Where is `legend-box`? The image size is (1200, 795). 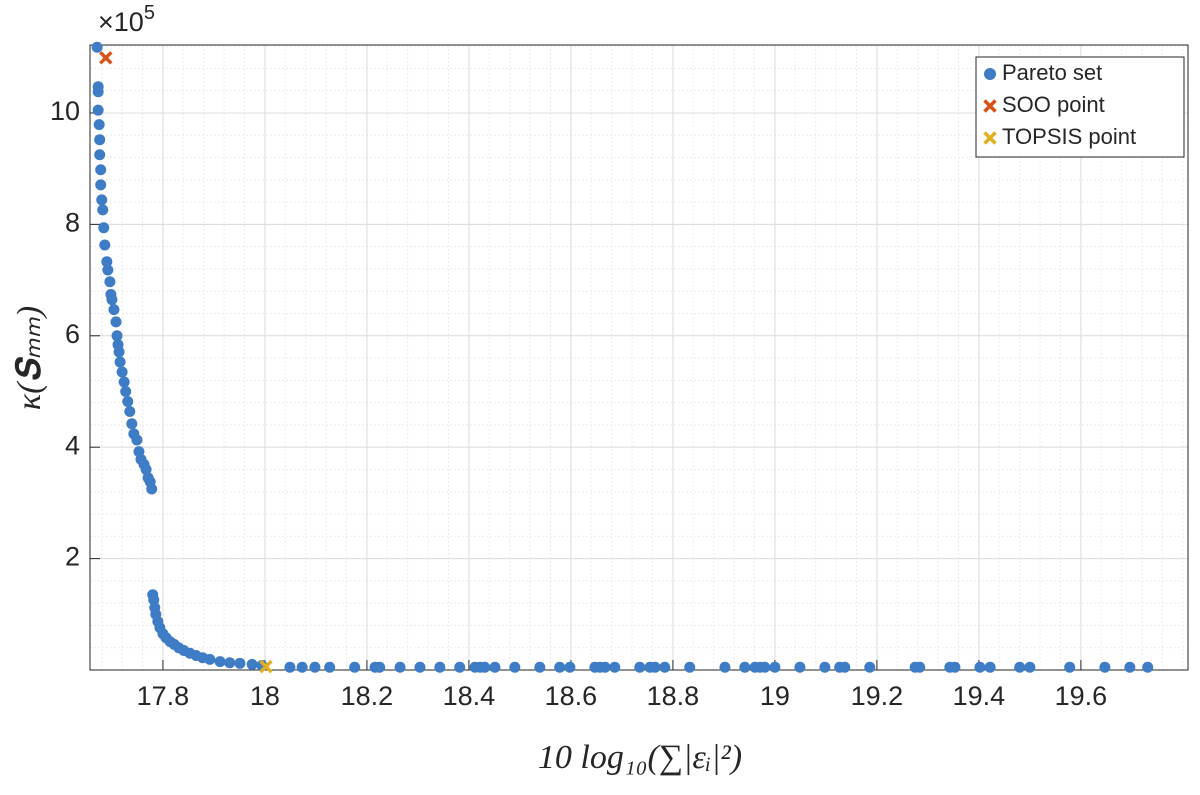
legend-box is located at coordinates (1080, 107).